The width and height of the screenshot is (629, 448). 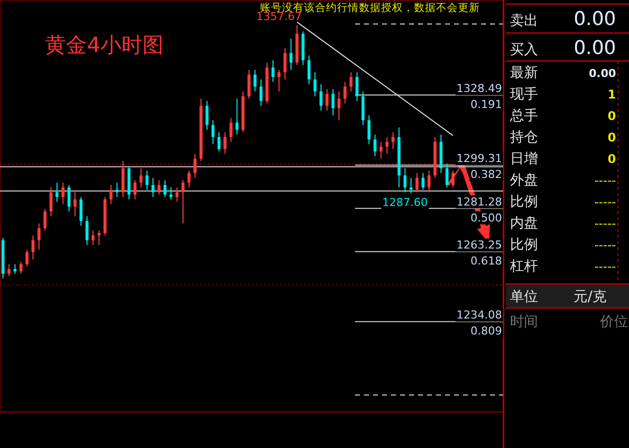 I want to click on text: 内盘, so click(x=524, y=224).